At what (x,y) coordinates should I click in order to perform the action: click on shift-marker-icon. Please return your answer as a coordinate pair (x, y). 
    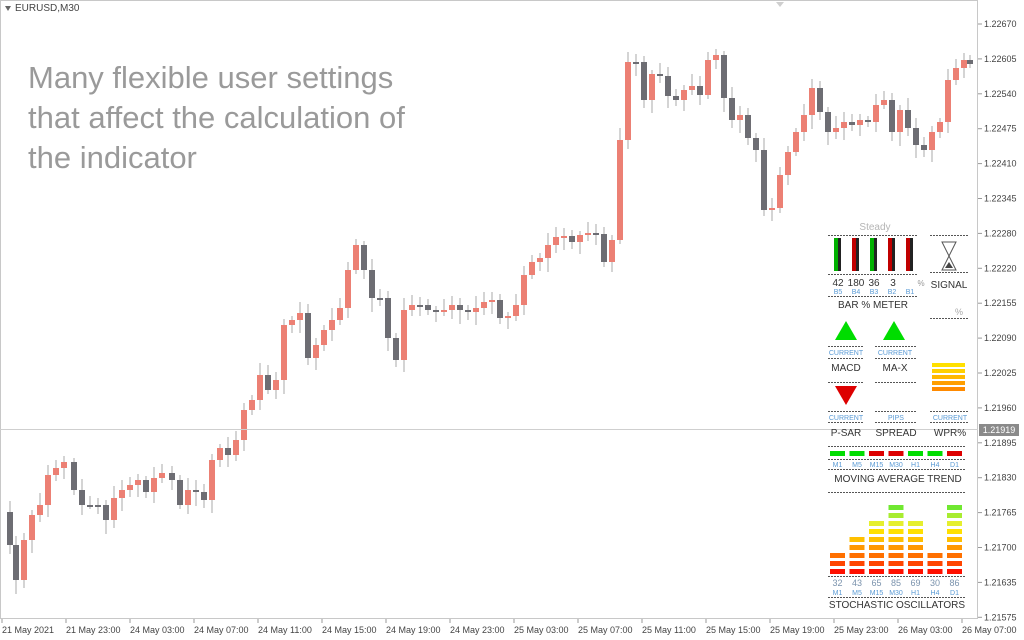
    Looking at the image, I should click on (780, 4).